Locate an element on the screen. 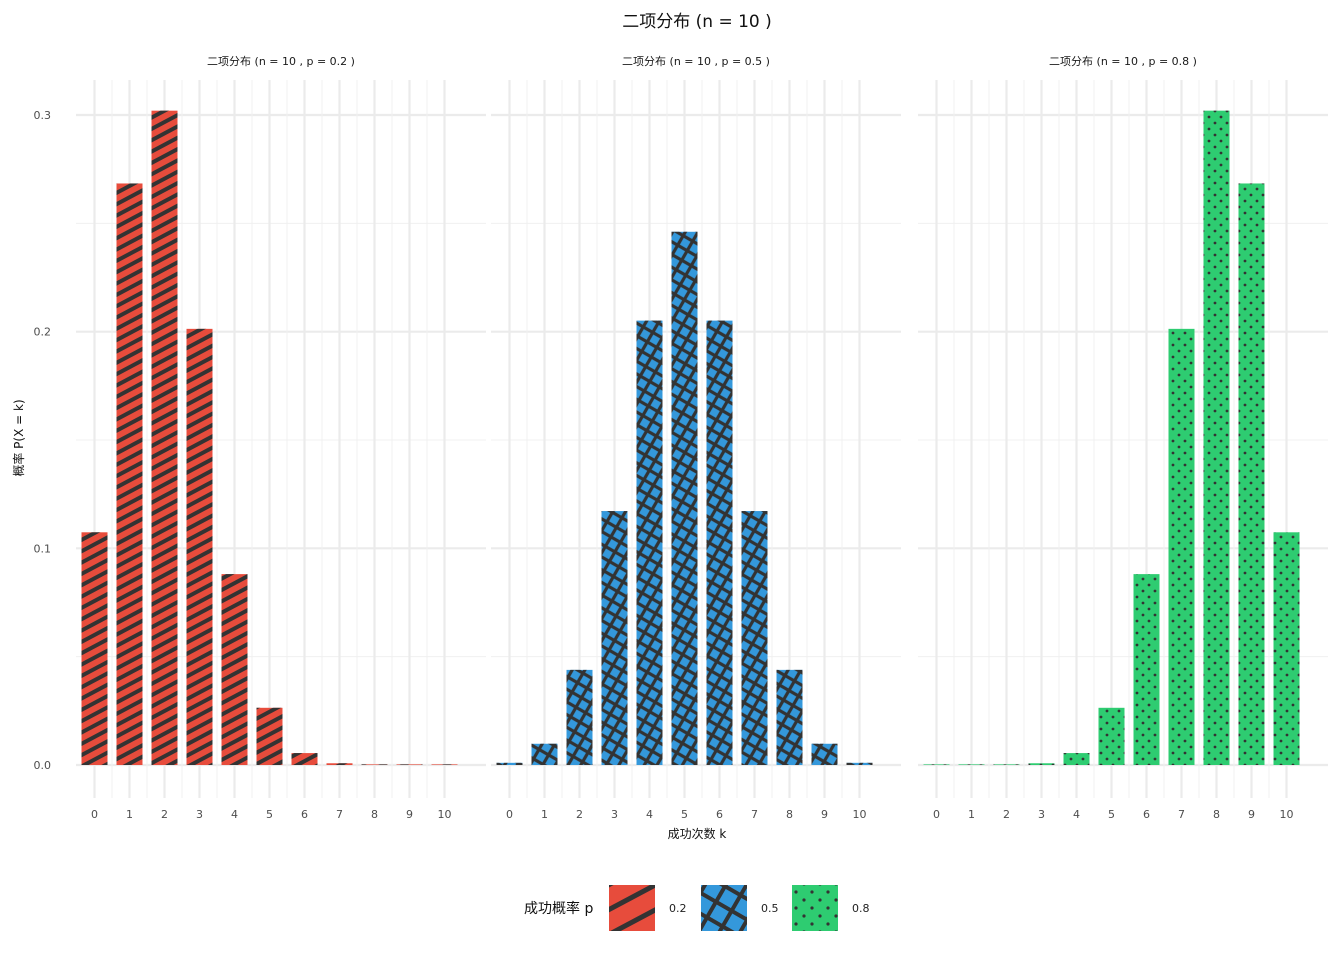 Image resolution: width=1344 pixels, height=960 pixels. legend-entry-label: 0.5 is located at coordinates (770, 908).